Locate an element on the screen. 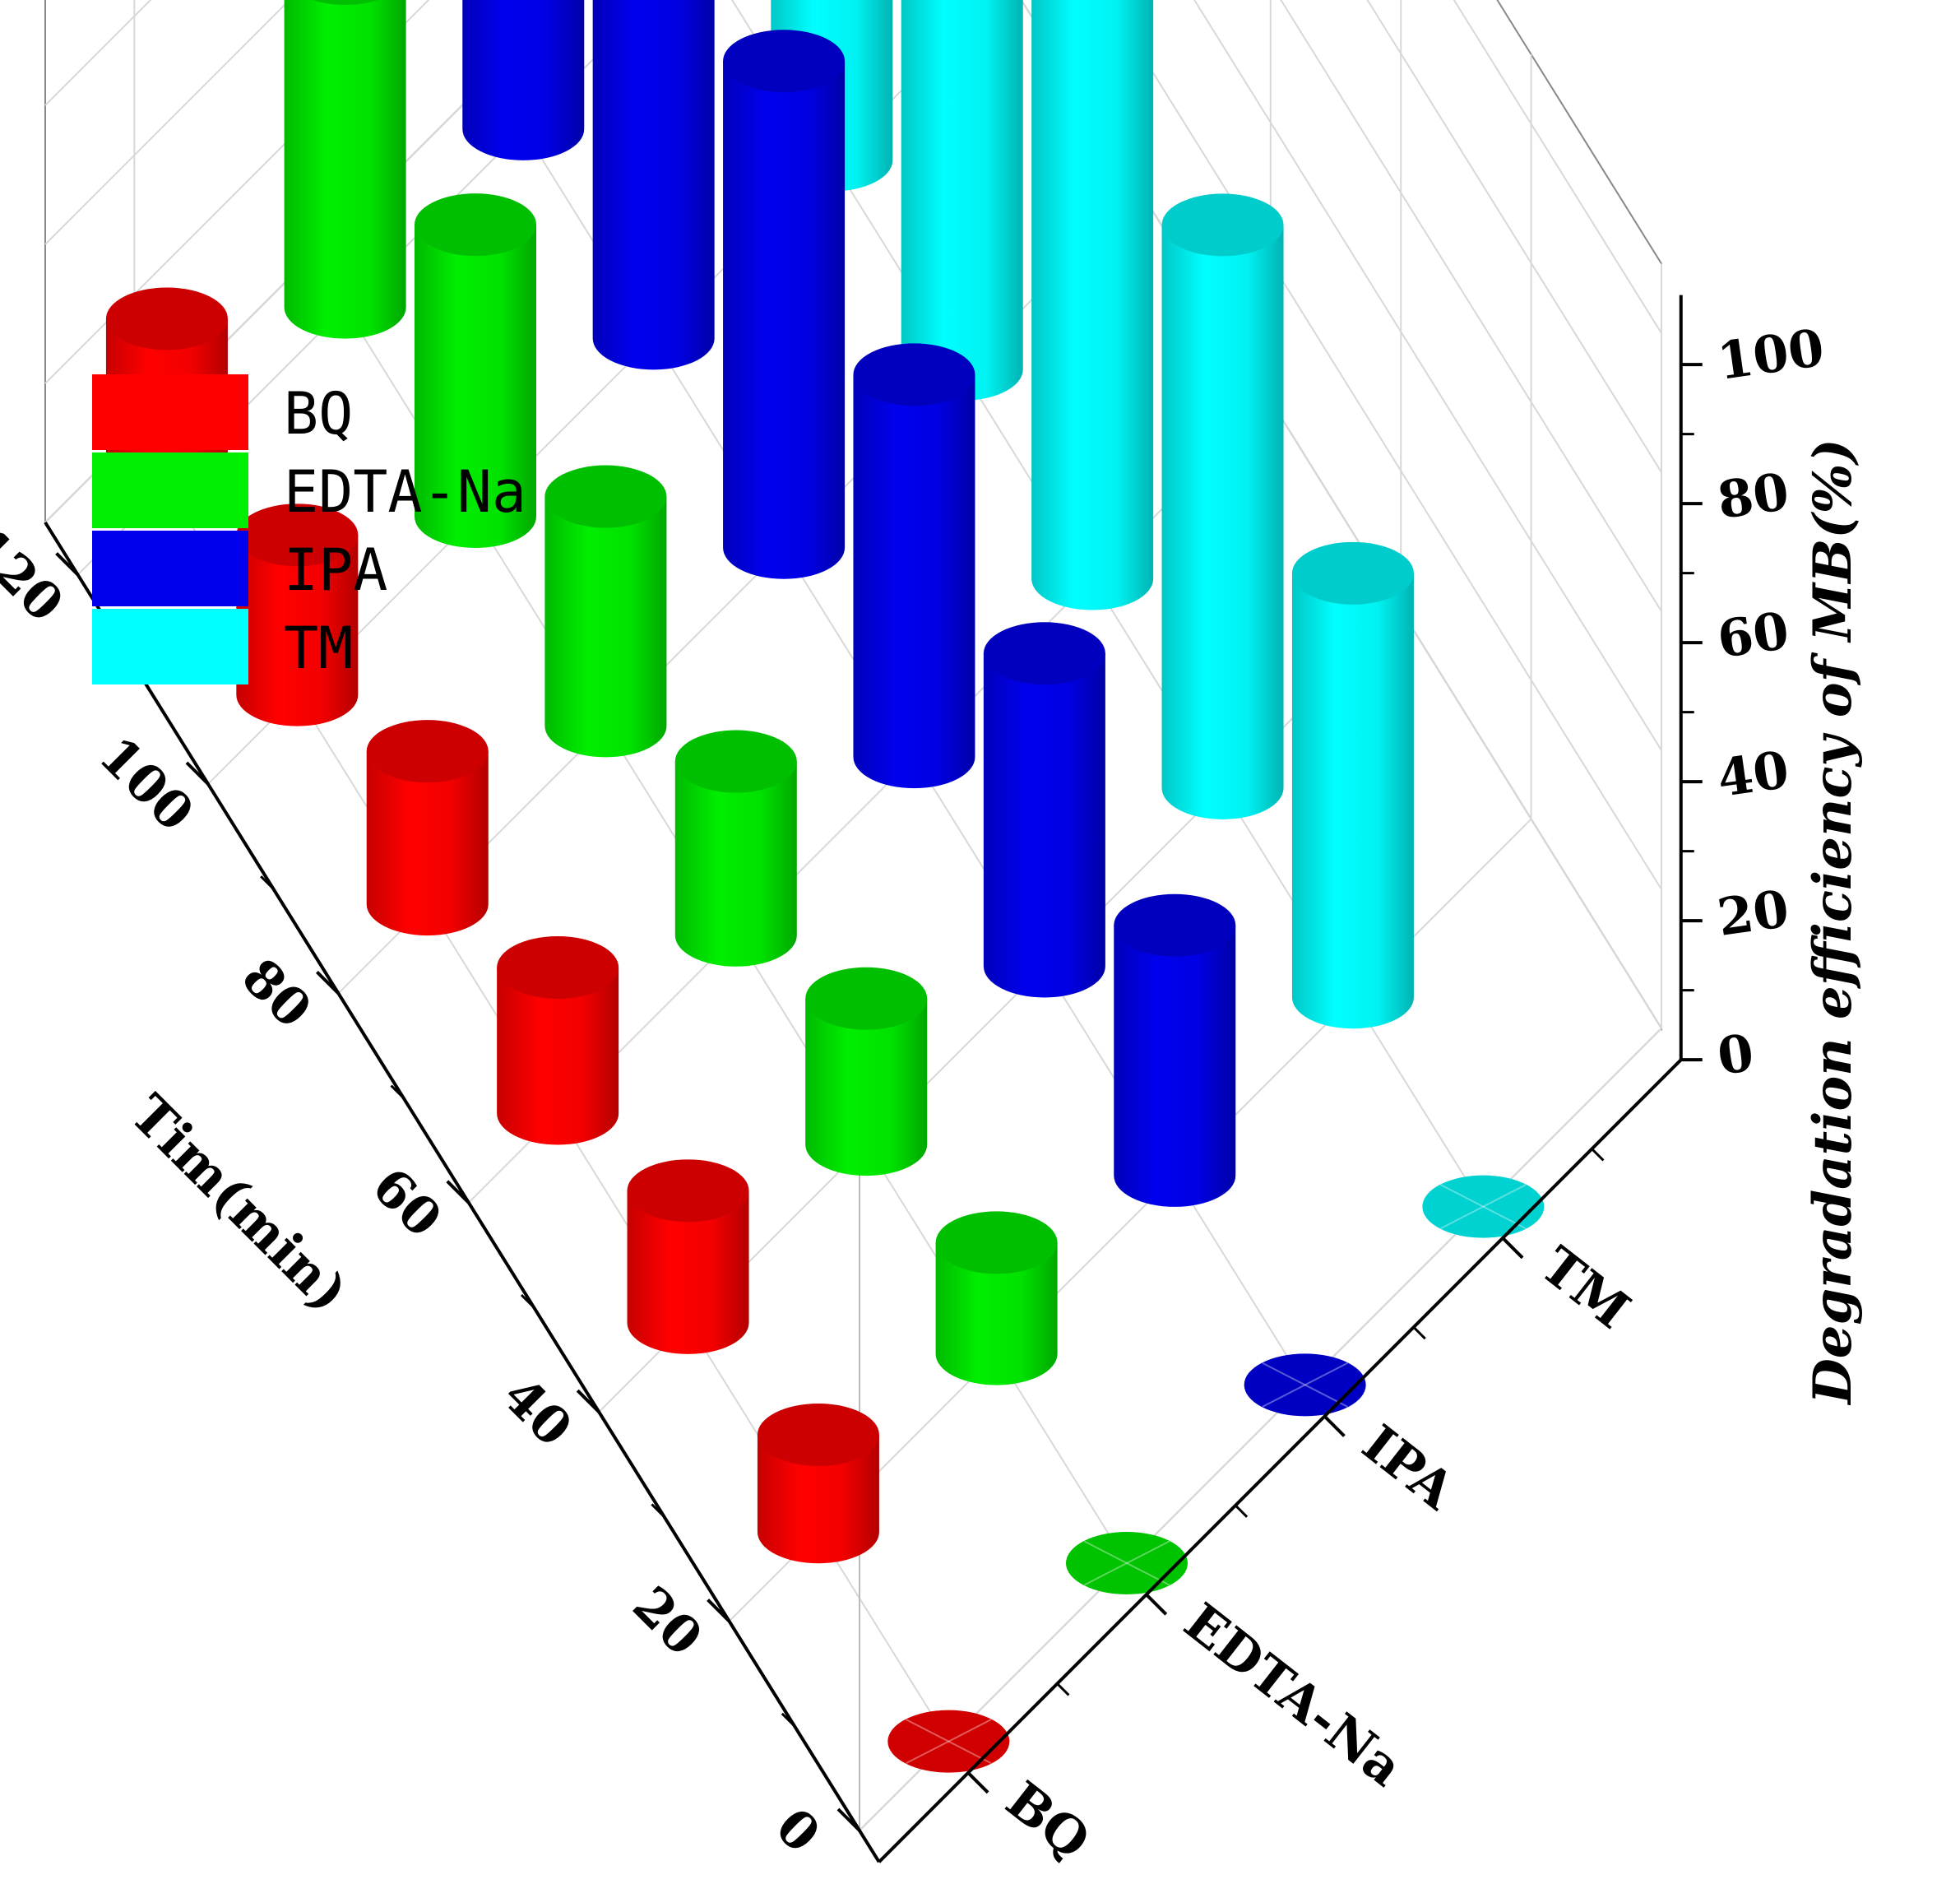 The width and height of the screenshot is (1960, 1884). z-tick-label: 20 is located at coordinates (1753, 914).